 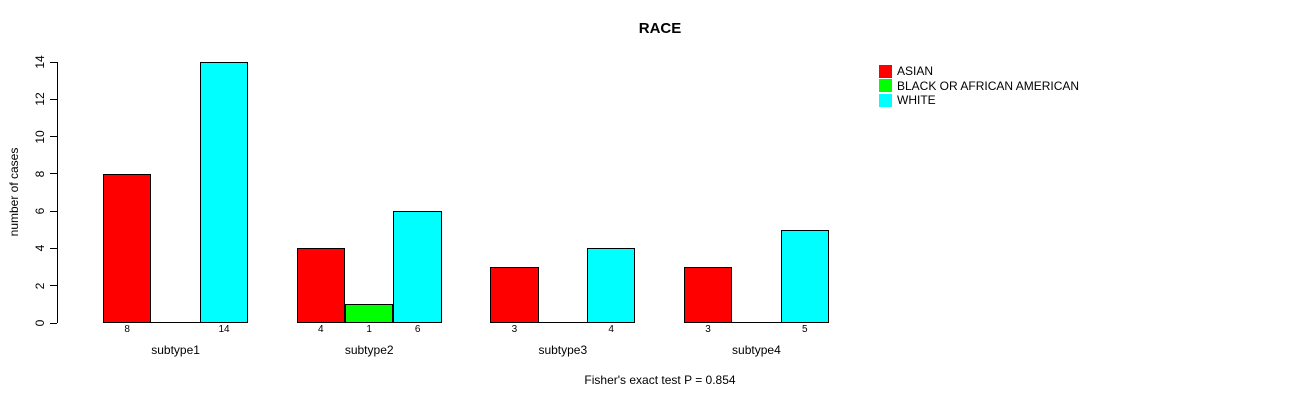 I want to click on bar-value-label-asian-subtype2: 4, so click(x=321, y=329).